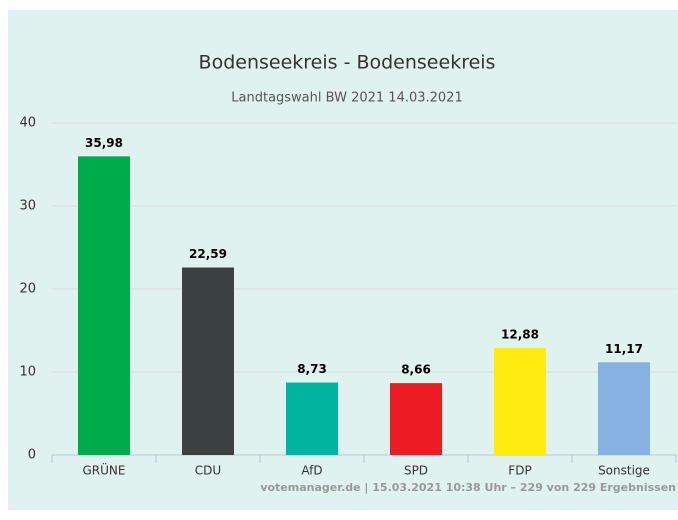 The width and height of the screenshot is (678, 520). I want to click on value-label: 8,66, so click(416, 370).